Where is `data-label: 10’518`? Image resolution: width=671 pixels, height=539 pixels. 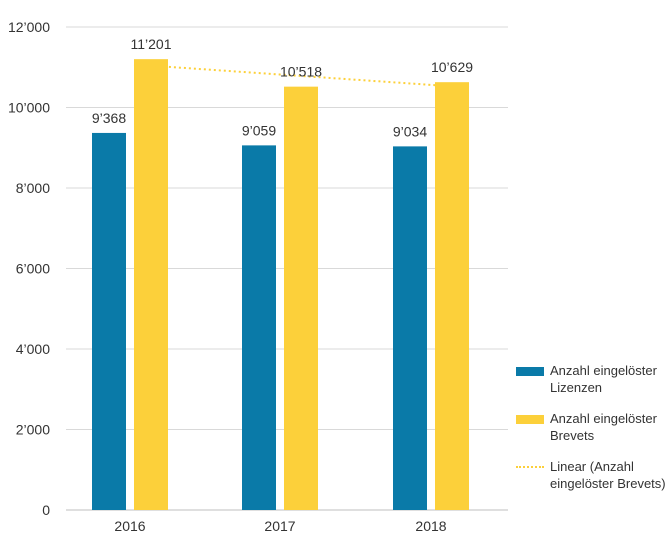
data-label: 10’518 is located at coordinates (301, 72).